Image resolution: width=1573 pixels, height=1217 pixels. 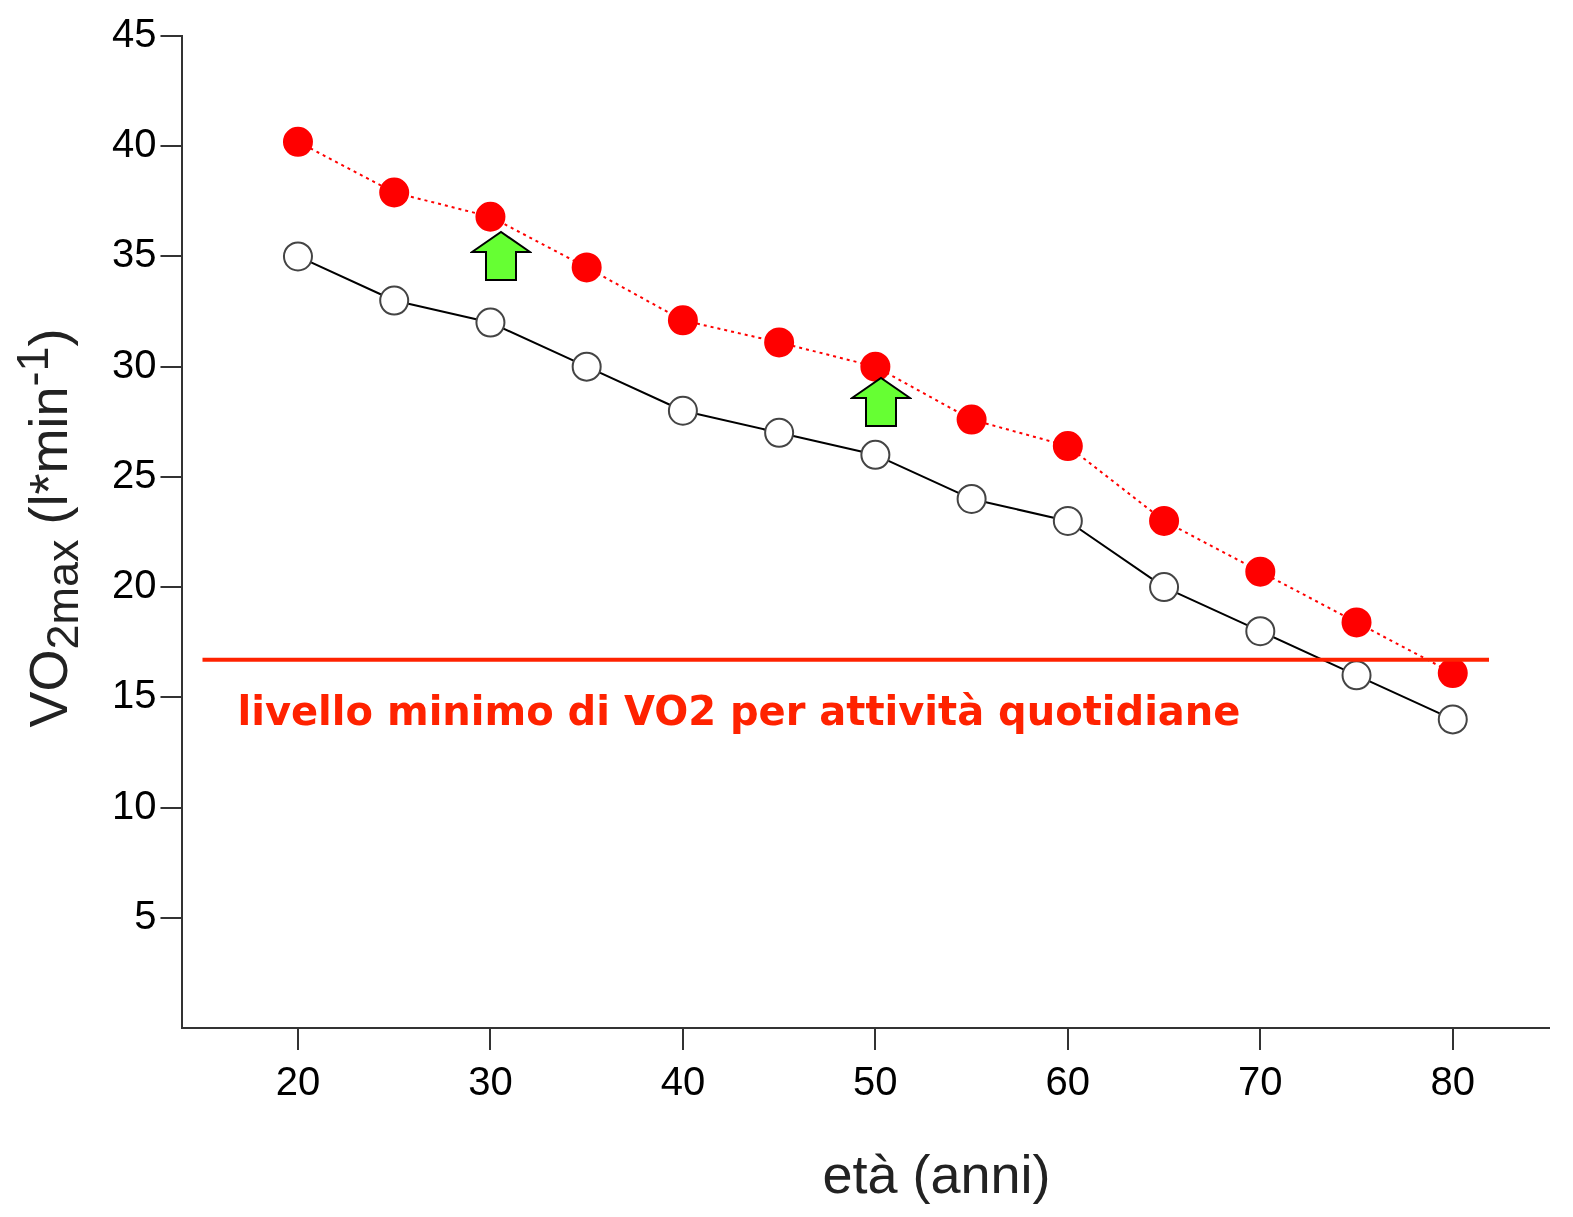 What do you see at coordinates (683, 1081) in the screenshot?
I see `x-tick-label: 40` at bounding box center [683, 1081].